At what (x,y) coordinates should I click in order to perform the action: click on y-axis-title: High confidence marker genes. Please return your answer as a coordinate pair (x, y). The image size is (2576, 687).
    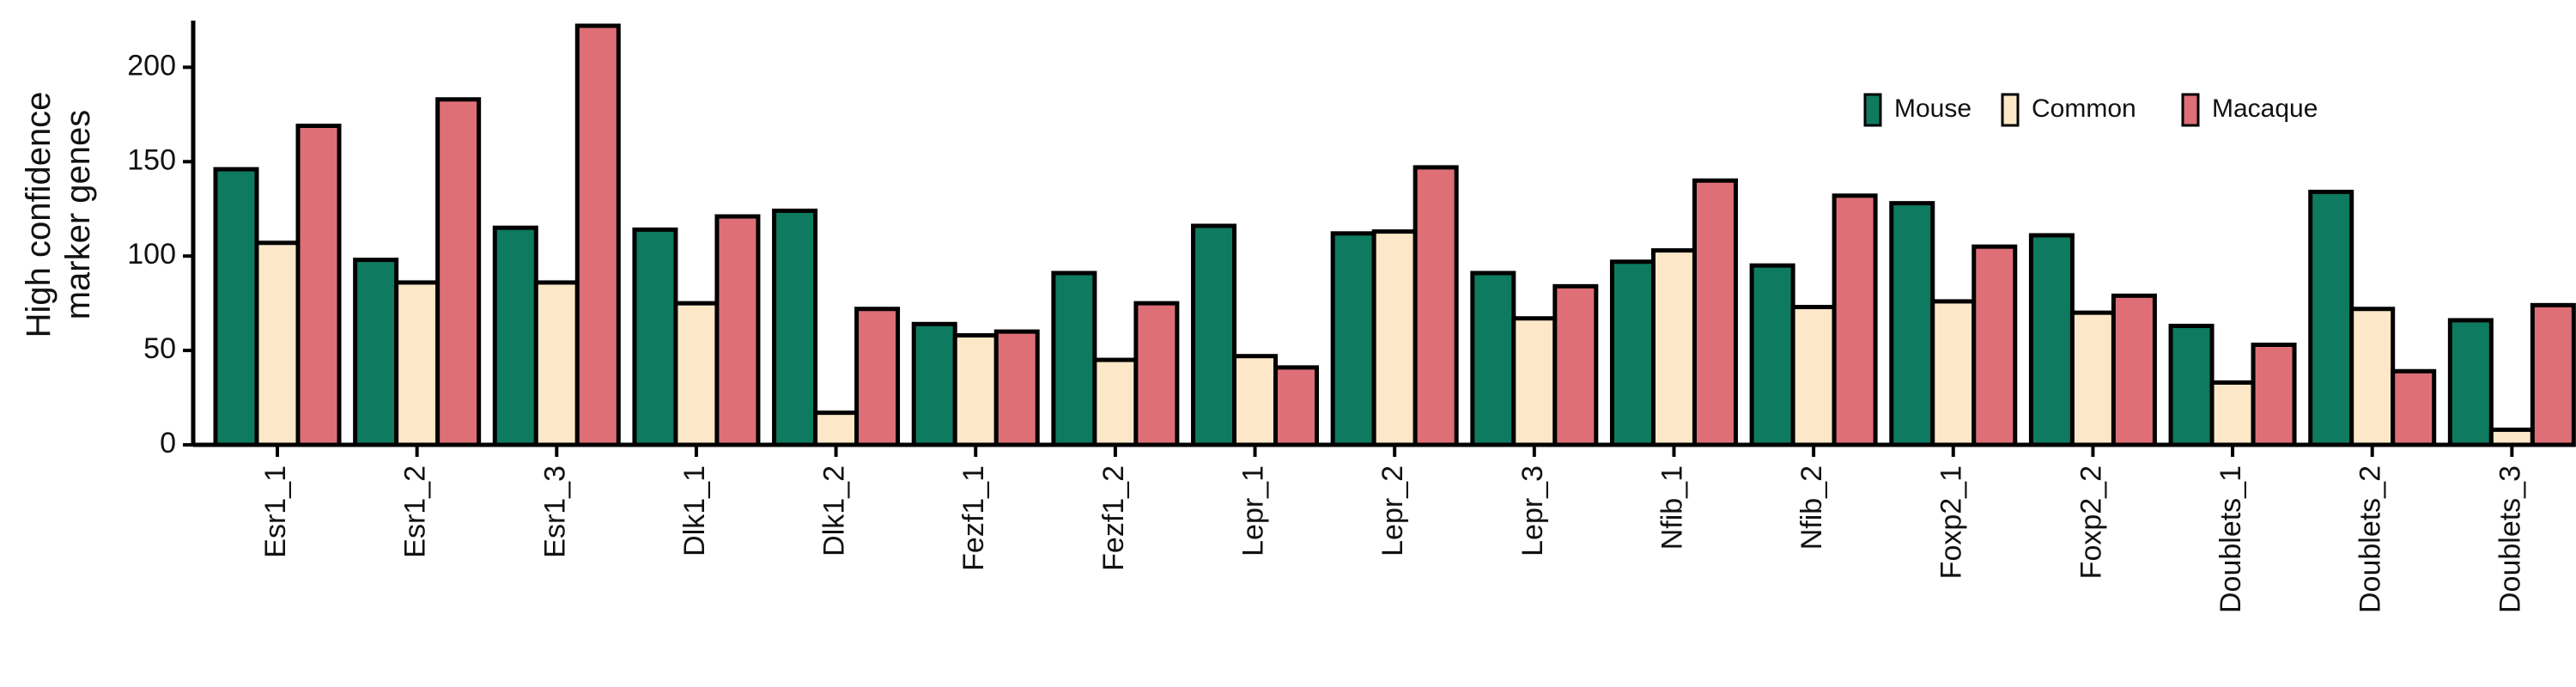
    Looking at the image, I should click on (59, 215).